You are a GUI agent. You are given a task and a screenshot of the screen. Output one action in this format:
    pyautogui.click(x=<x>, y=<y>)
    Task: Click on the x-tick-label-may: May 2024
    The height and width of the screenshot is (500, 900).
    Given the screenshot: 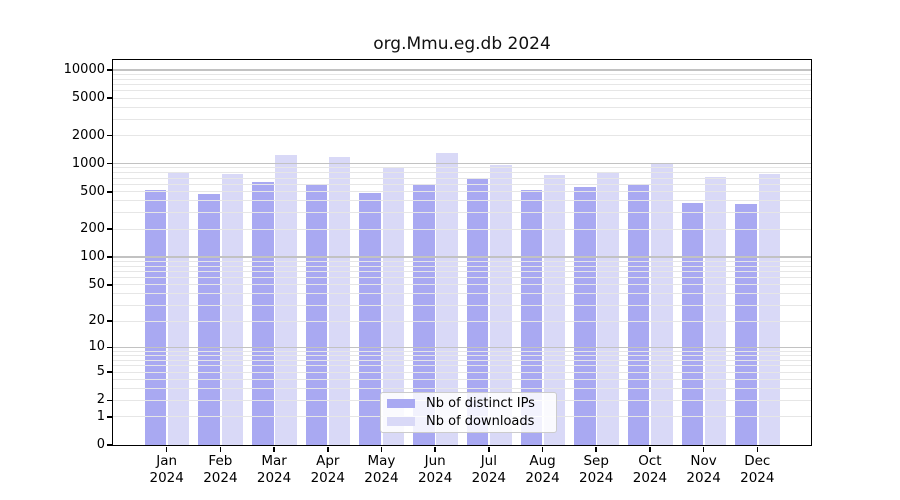 What is the action you would take?
    pyautogui.click(x=381, y=469)
    